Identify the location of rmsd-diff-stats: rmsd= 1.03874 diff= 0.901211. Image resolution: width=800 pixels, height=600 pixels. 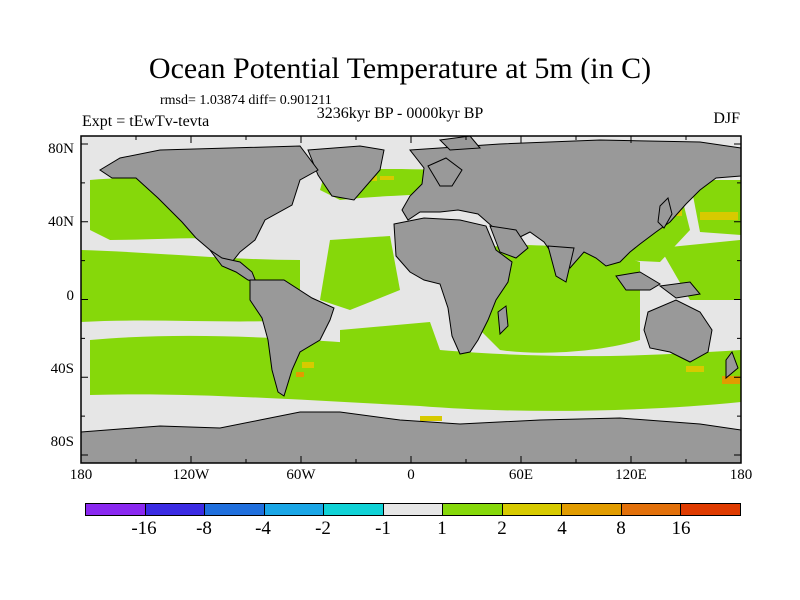
(246, 100).